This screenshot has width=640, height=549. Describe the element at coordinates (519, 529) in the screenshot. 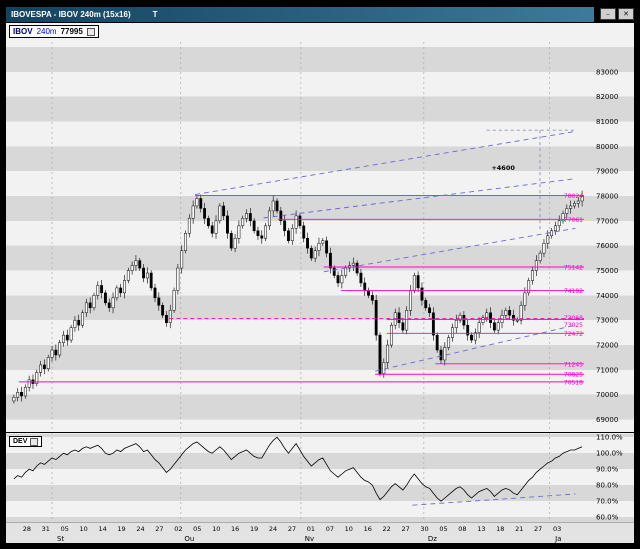

I see `svg-text: 21` at that location.